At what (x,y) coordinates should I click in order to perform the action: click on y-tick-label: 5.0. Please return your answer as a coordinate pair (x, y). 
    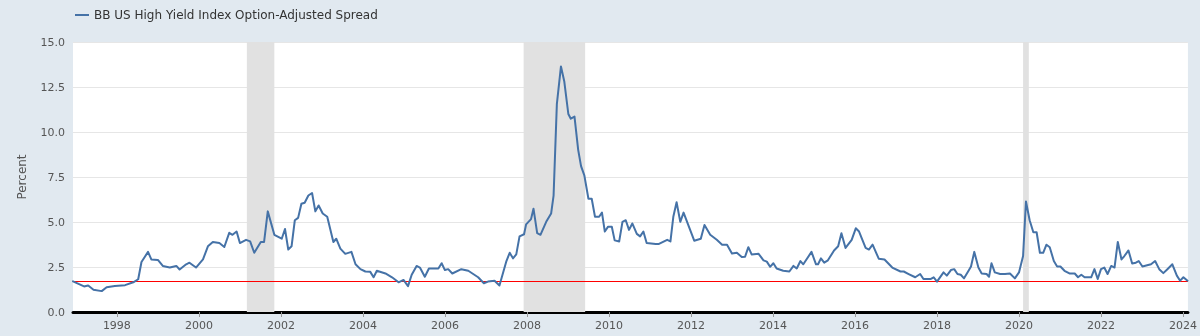
    Looking at the image, I should click on (56, 222).